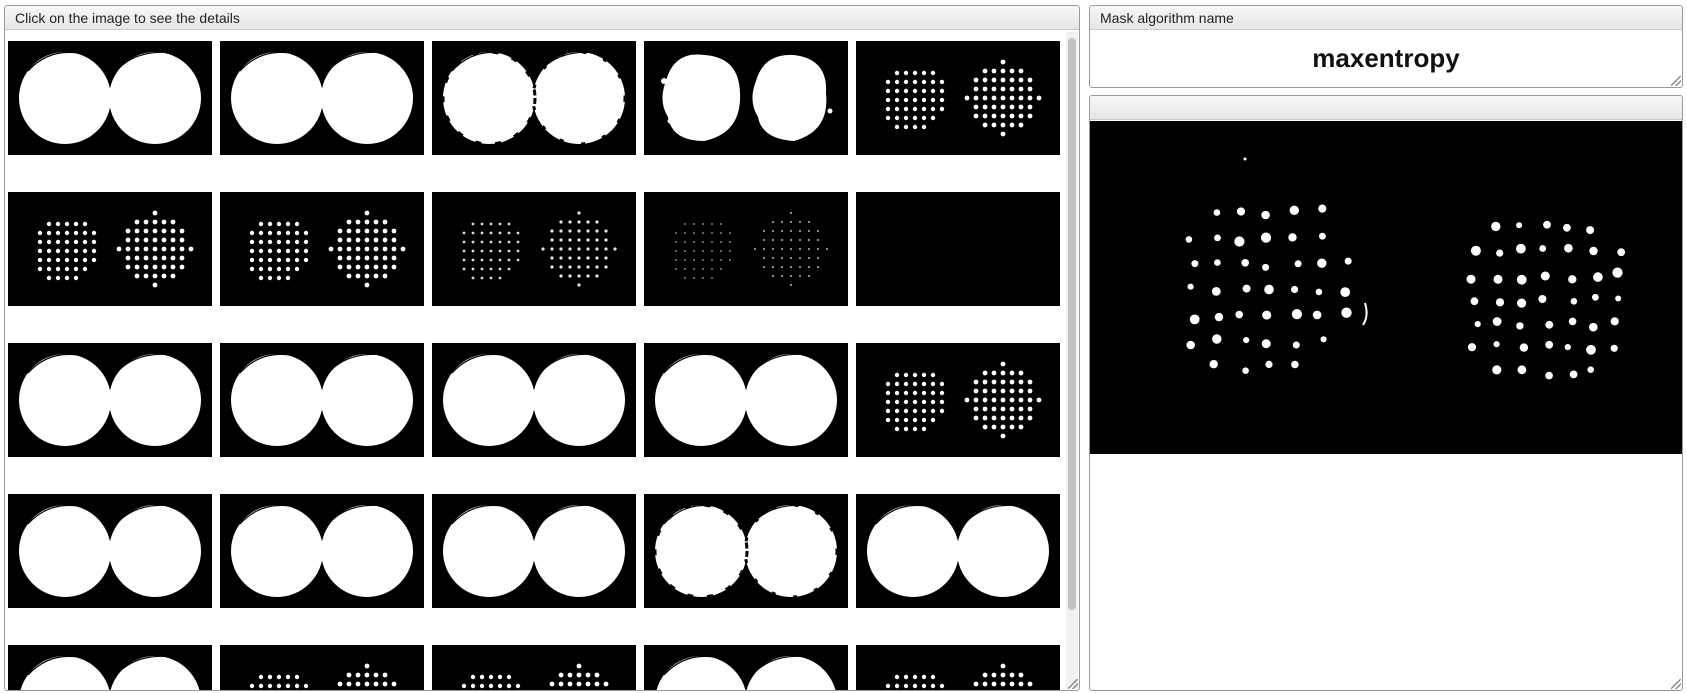 The width and height of the screenshot is (1687, 693). What do you see at coordinates (1386, 58) in the screenshot?
I see `mask-algorithm-name: maxentropy` at bounding box center [1386, 58].